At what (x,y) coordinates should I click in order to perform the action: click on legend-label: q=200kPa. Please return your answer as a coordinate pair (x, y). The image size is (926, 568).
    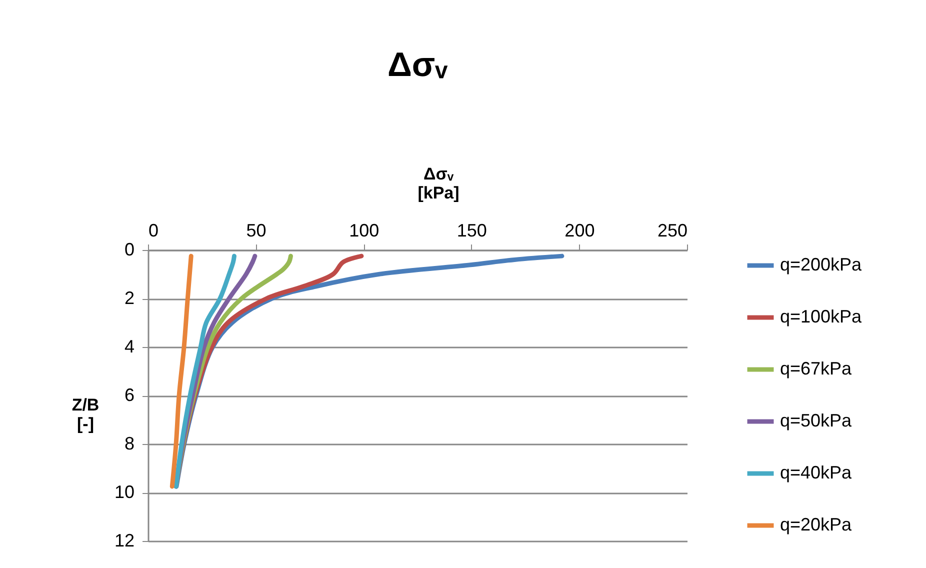
    Looking at the image, I should click on (821, 264).